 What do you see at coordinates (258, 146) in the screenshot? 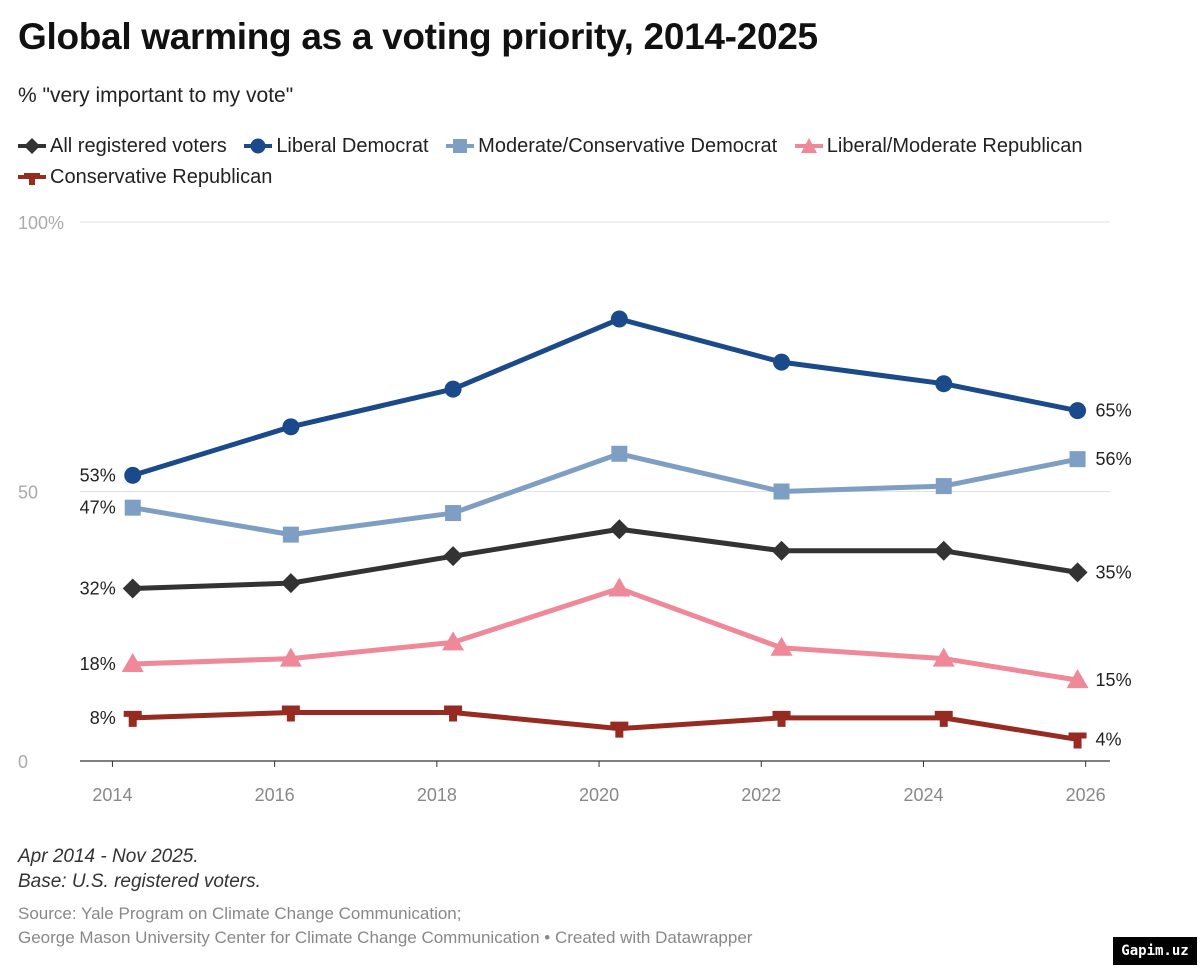
I see `circle-icon` at bounding box center [258, 146].